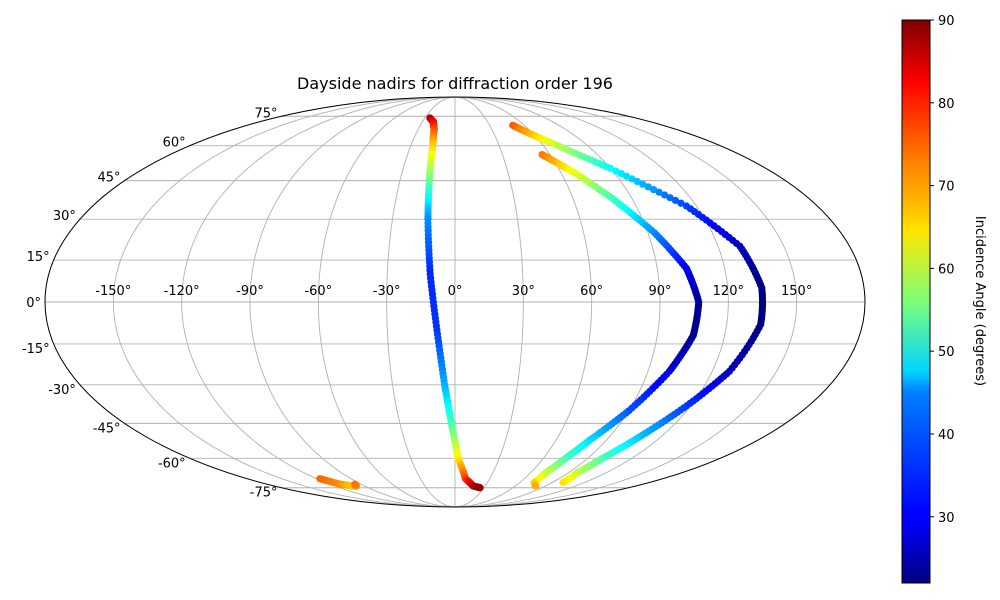  Describe the element at coordinates (946, 435) in the screenshot. I see `colorbar-tick-label: 40` at that location.